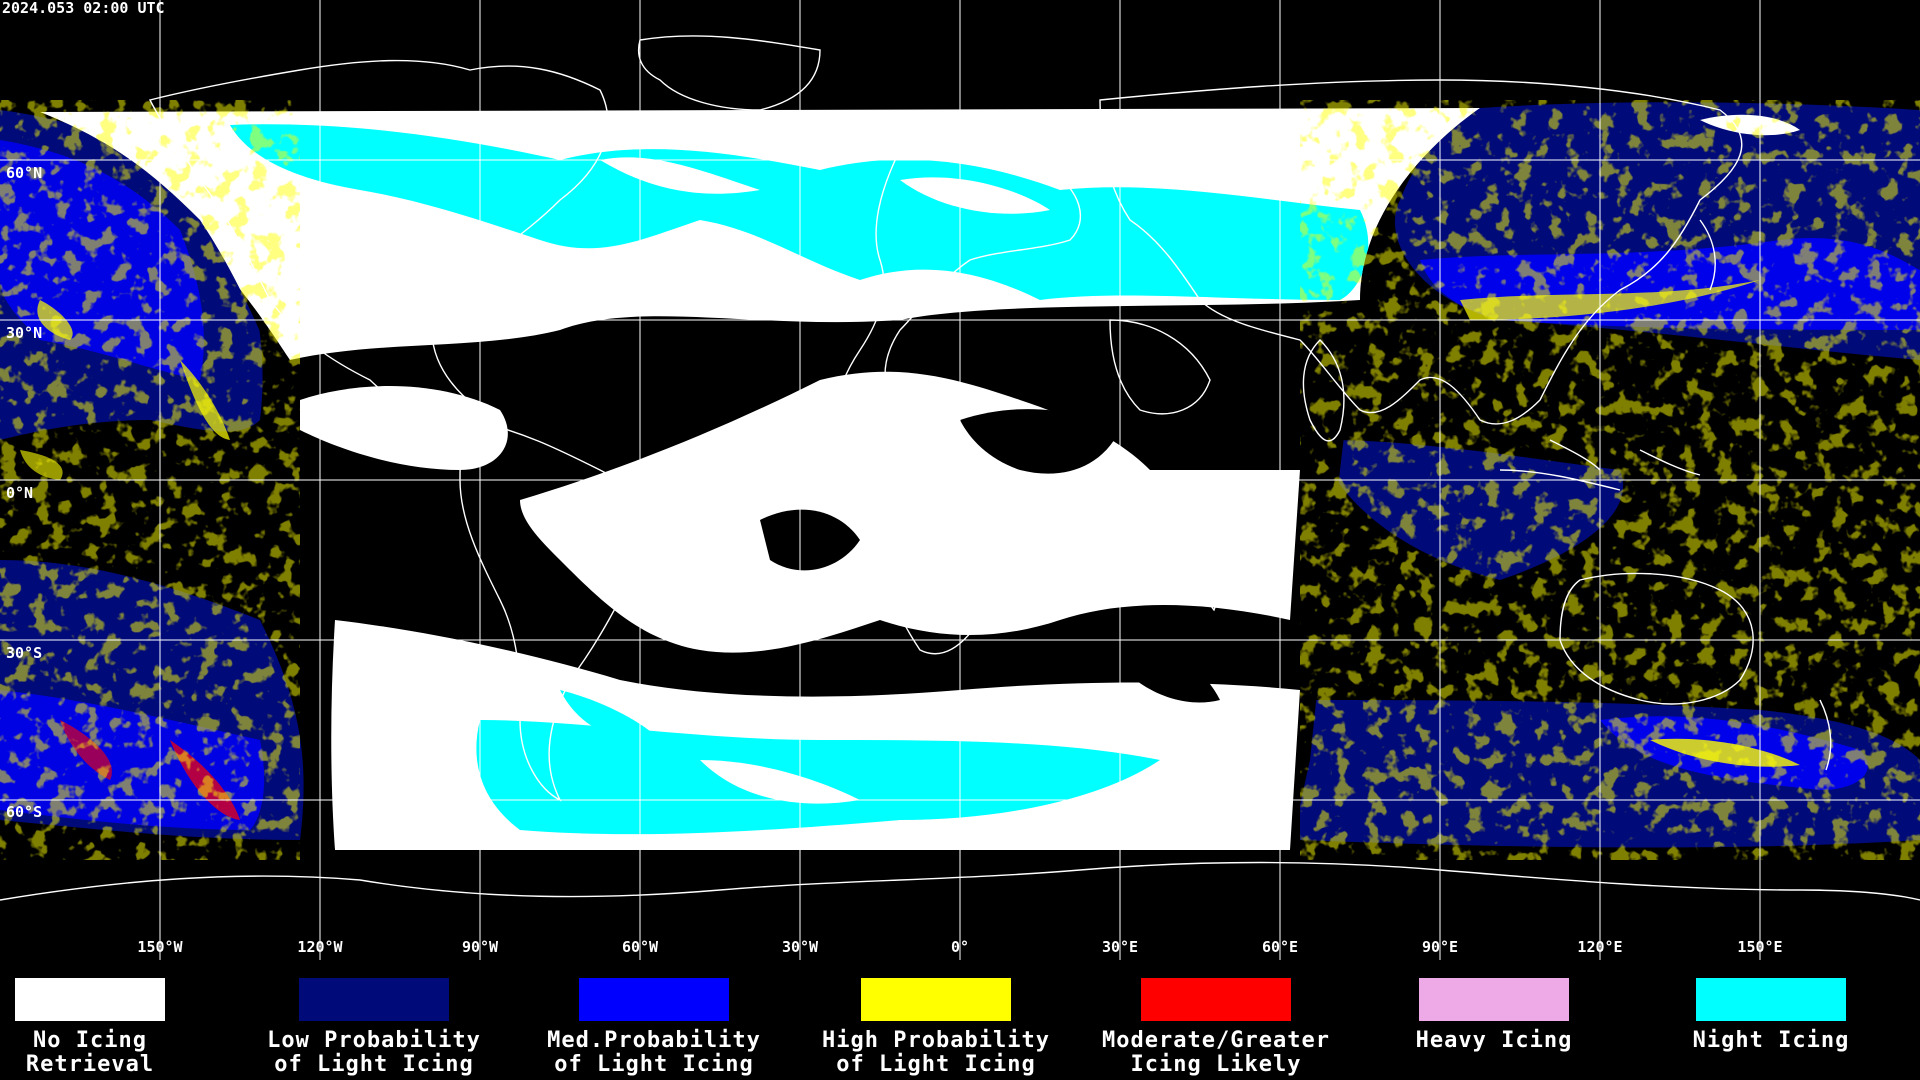  I want to click on lon-label-120w: 120°W, so click(320, 947).